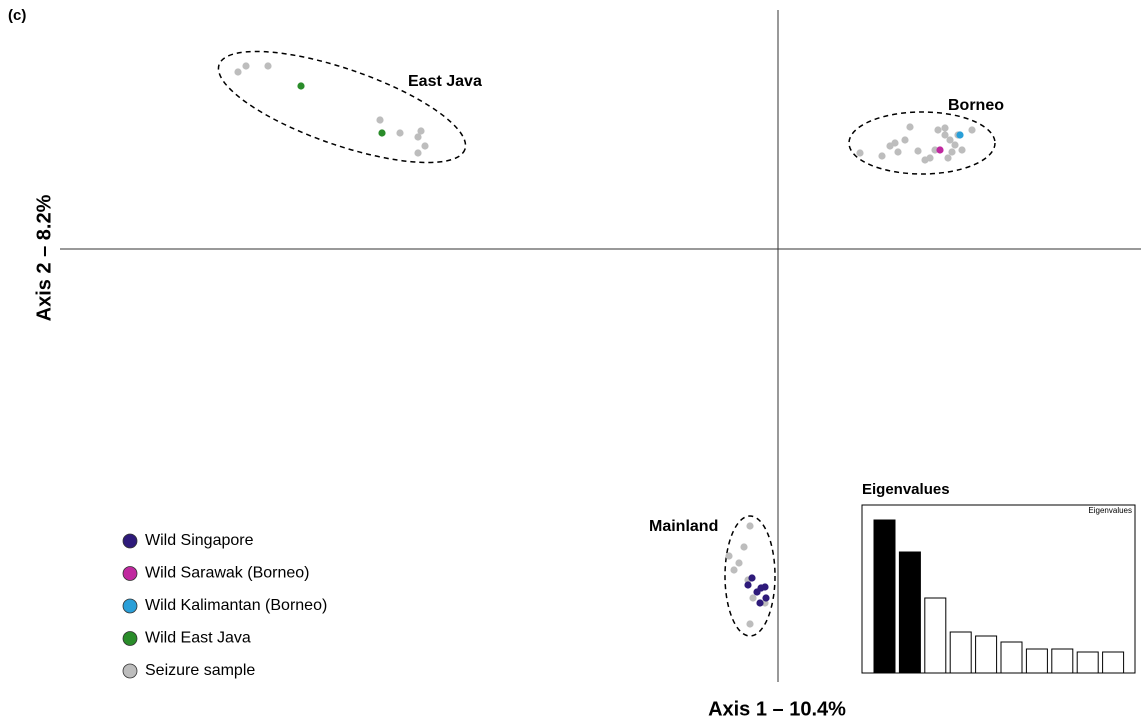 This screenshot has width=1142, height=723. Describe the element at coordinates (198, 638) in the screenshot. I see `legend-label: Wild East Java` at that location.